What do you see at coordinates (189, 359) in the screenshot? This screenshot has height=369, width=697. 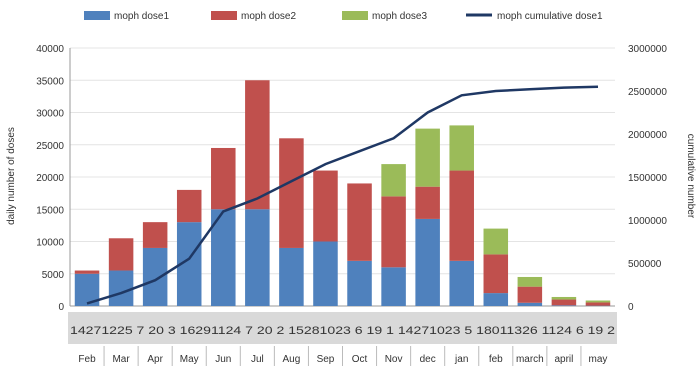 I see `month-label: May` at bounding box center [189, 359].